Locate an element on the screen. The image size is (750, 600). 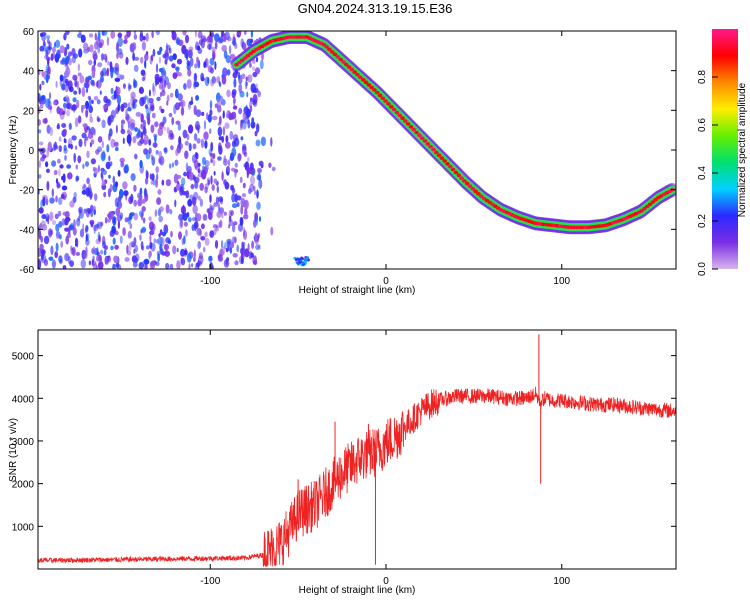
colorbar-tick-label: 0.6 is located at coordinates (702, 125).